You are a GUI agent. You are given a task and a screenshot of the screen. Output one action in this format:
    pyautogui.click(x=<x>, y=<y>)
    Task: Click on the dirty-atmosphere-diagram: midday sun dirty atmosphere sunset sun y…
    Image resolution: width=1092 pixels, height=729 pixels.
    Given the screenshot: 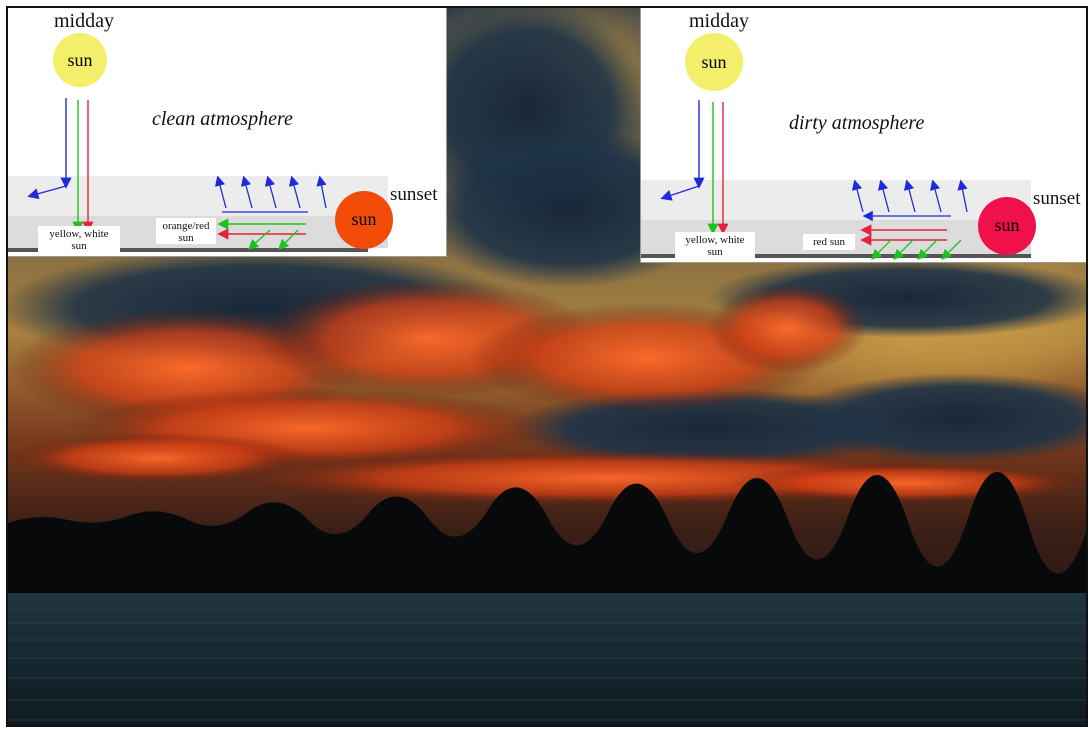 What is the action you would take?
    pyautogui.click(x=863, y=135)
    